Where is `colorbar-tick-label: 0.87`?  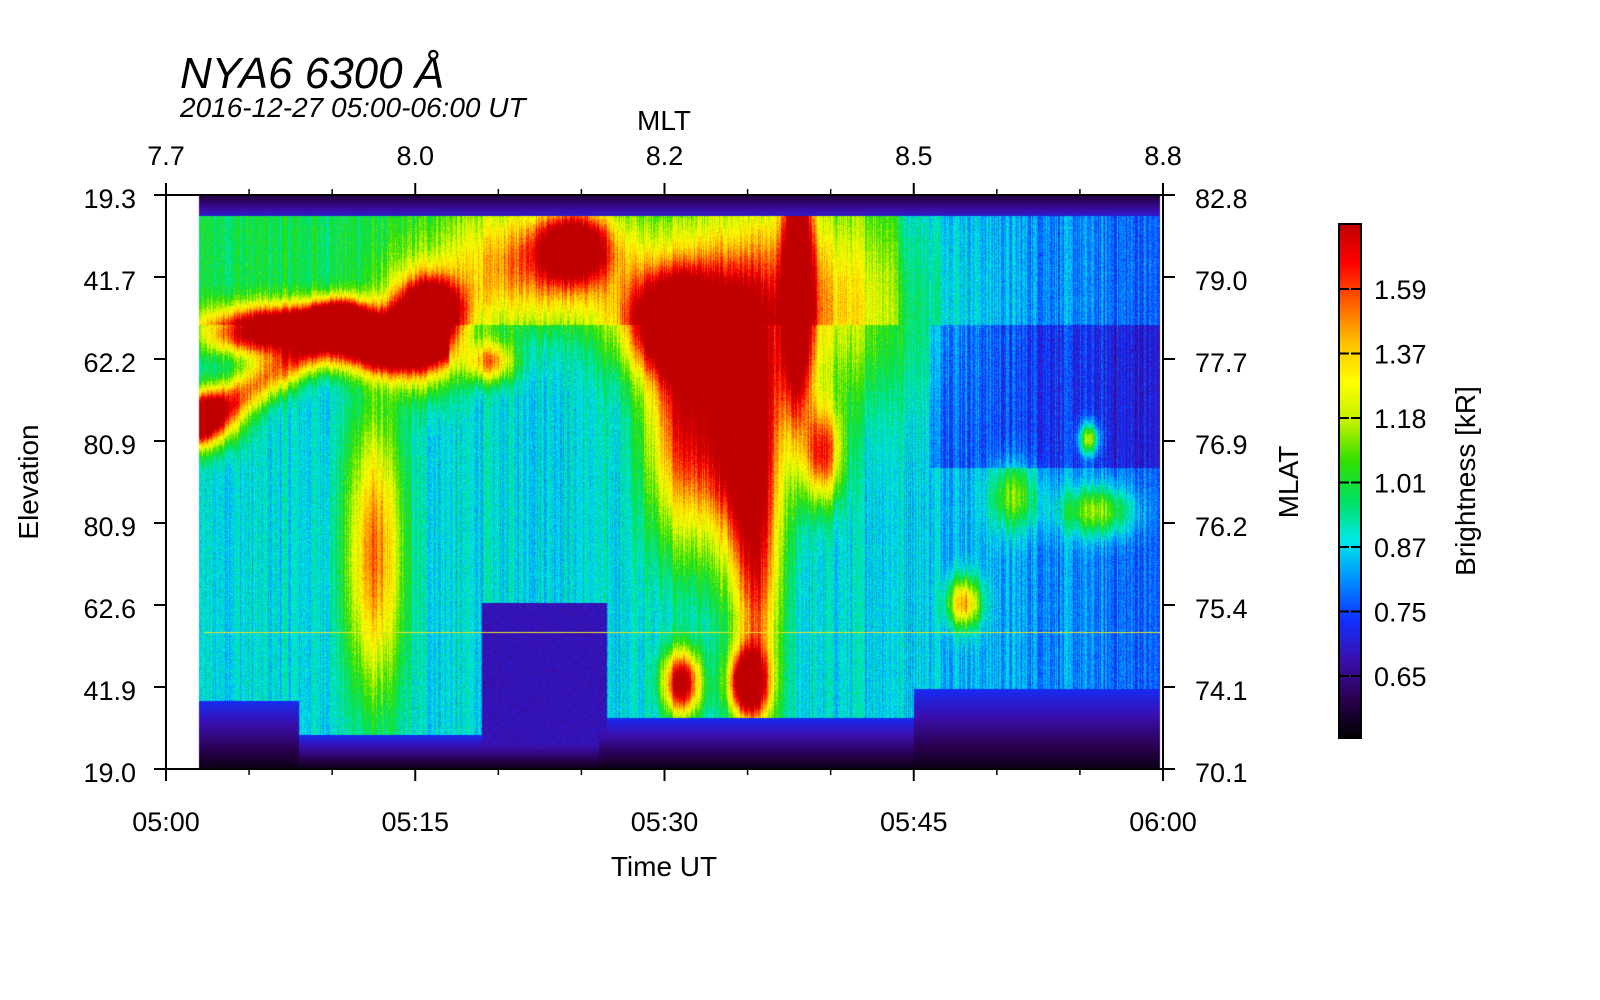
colorbar-tick-label: 0.87 is located at coordinates (1400, 548).